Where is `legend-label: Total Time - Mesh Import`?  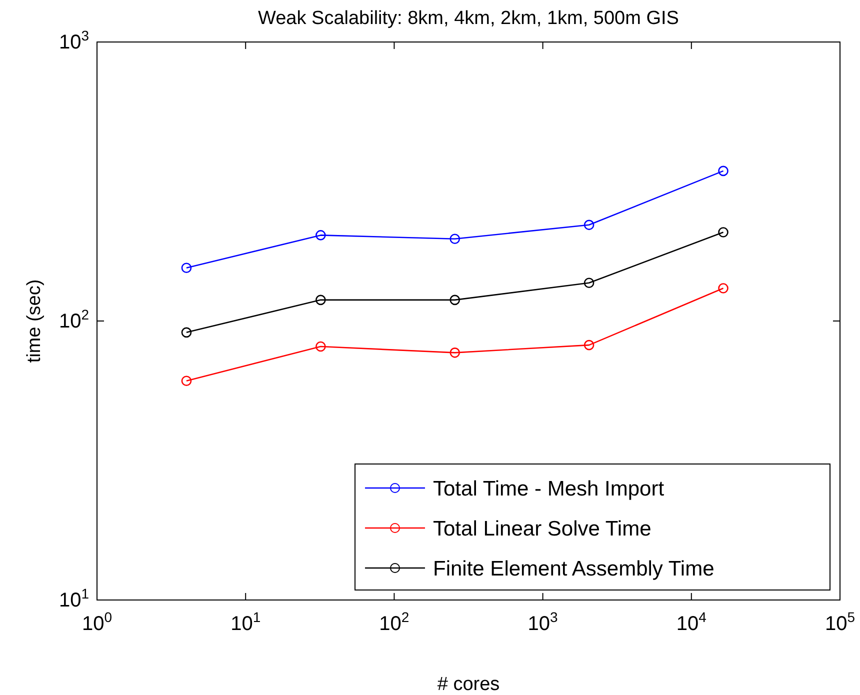
legend-label: Total Time - Mesh Import is located at coordinates (548, 488).